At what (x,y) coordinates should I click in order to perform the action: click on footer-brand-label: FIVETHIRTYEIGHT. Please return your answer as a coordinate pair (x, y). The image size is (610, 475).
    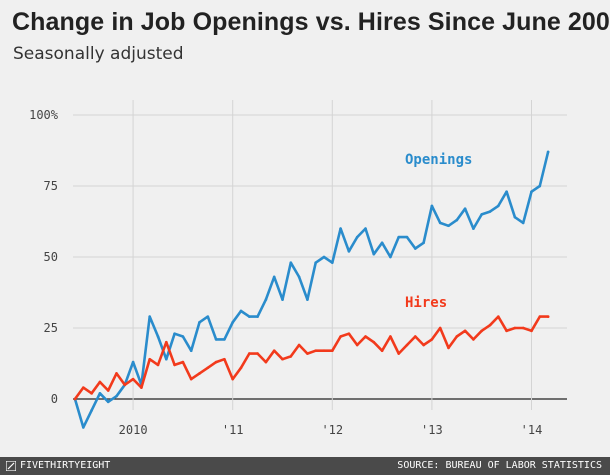
    Looking at the image, I should click on (65, 465).